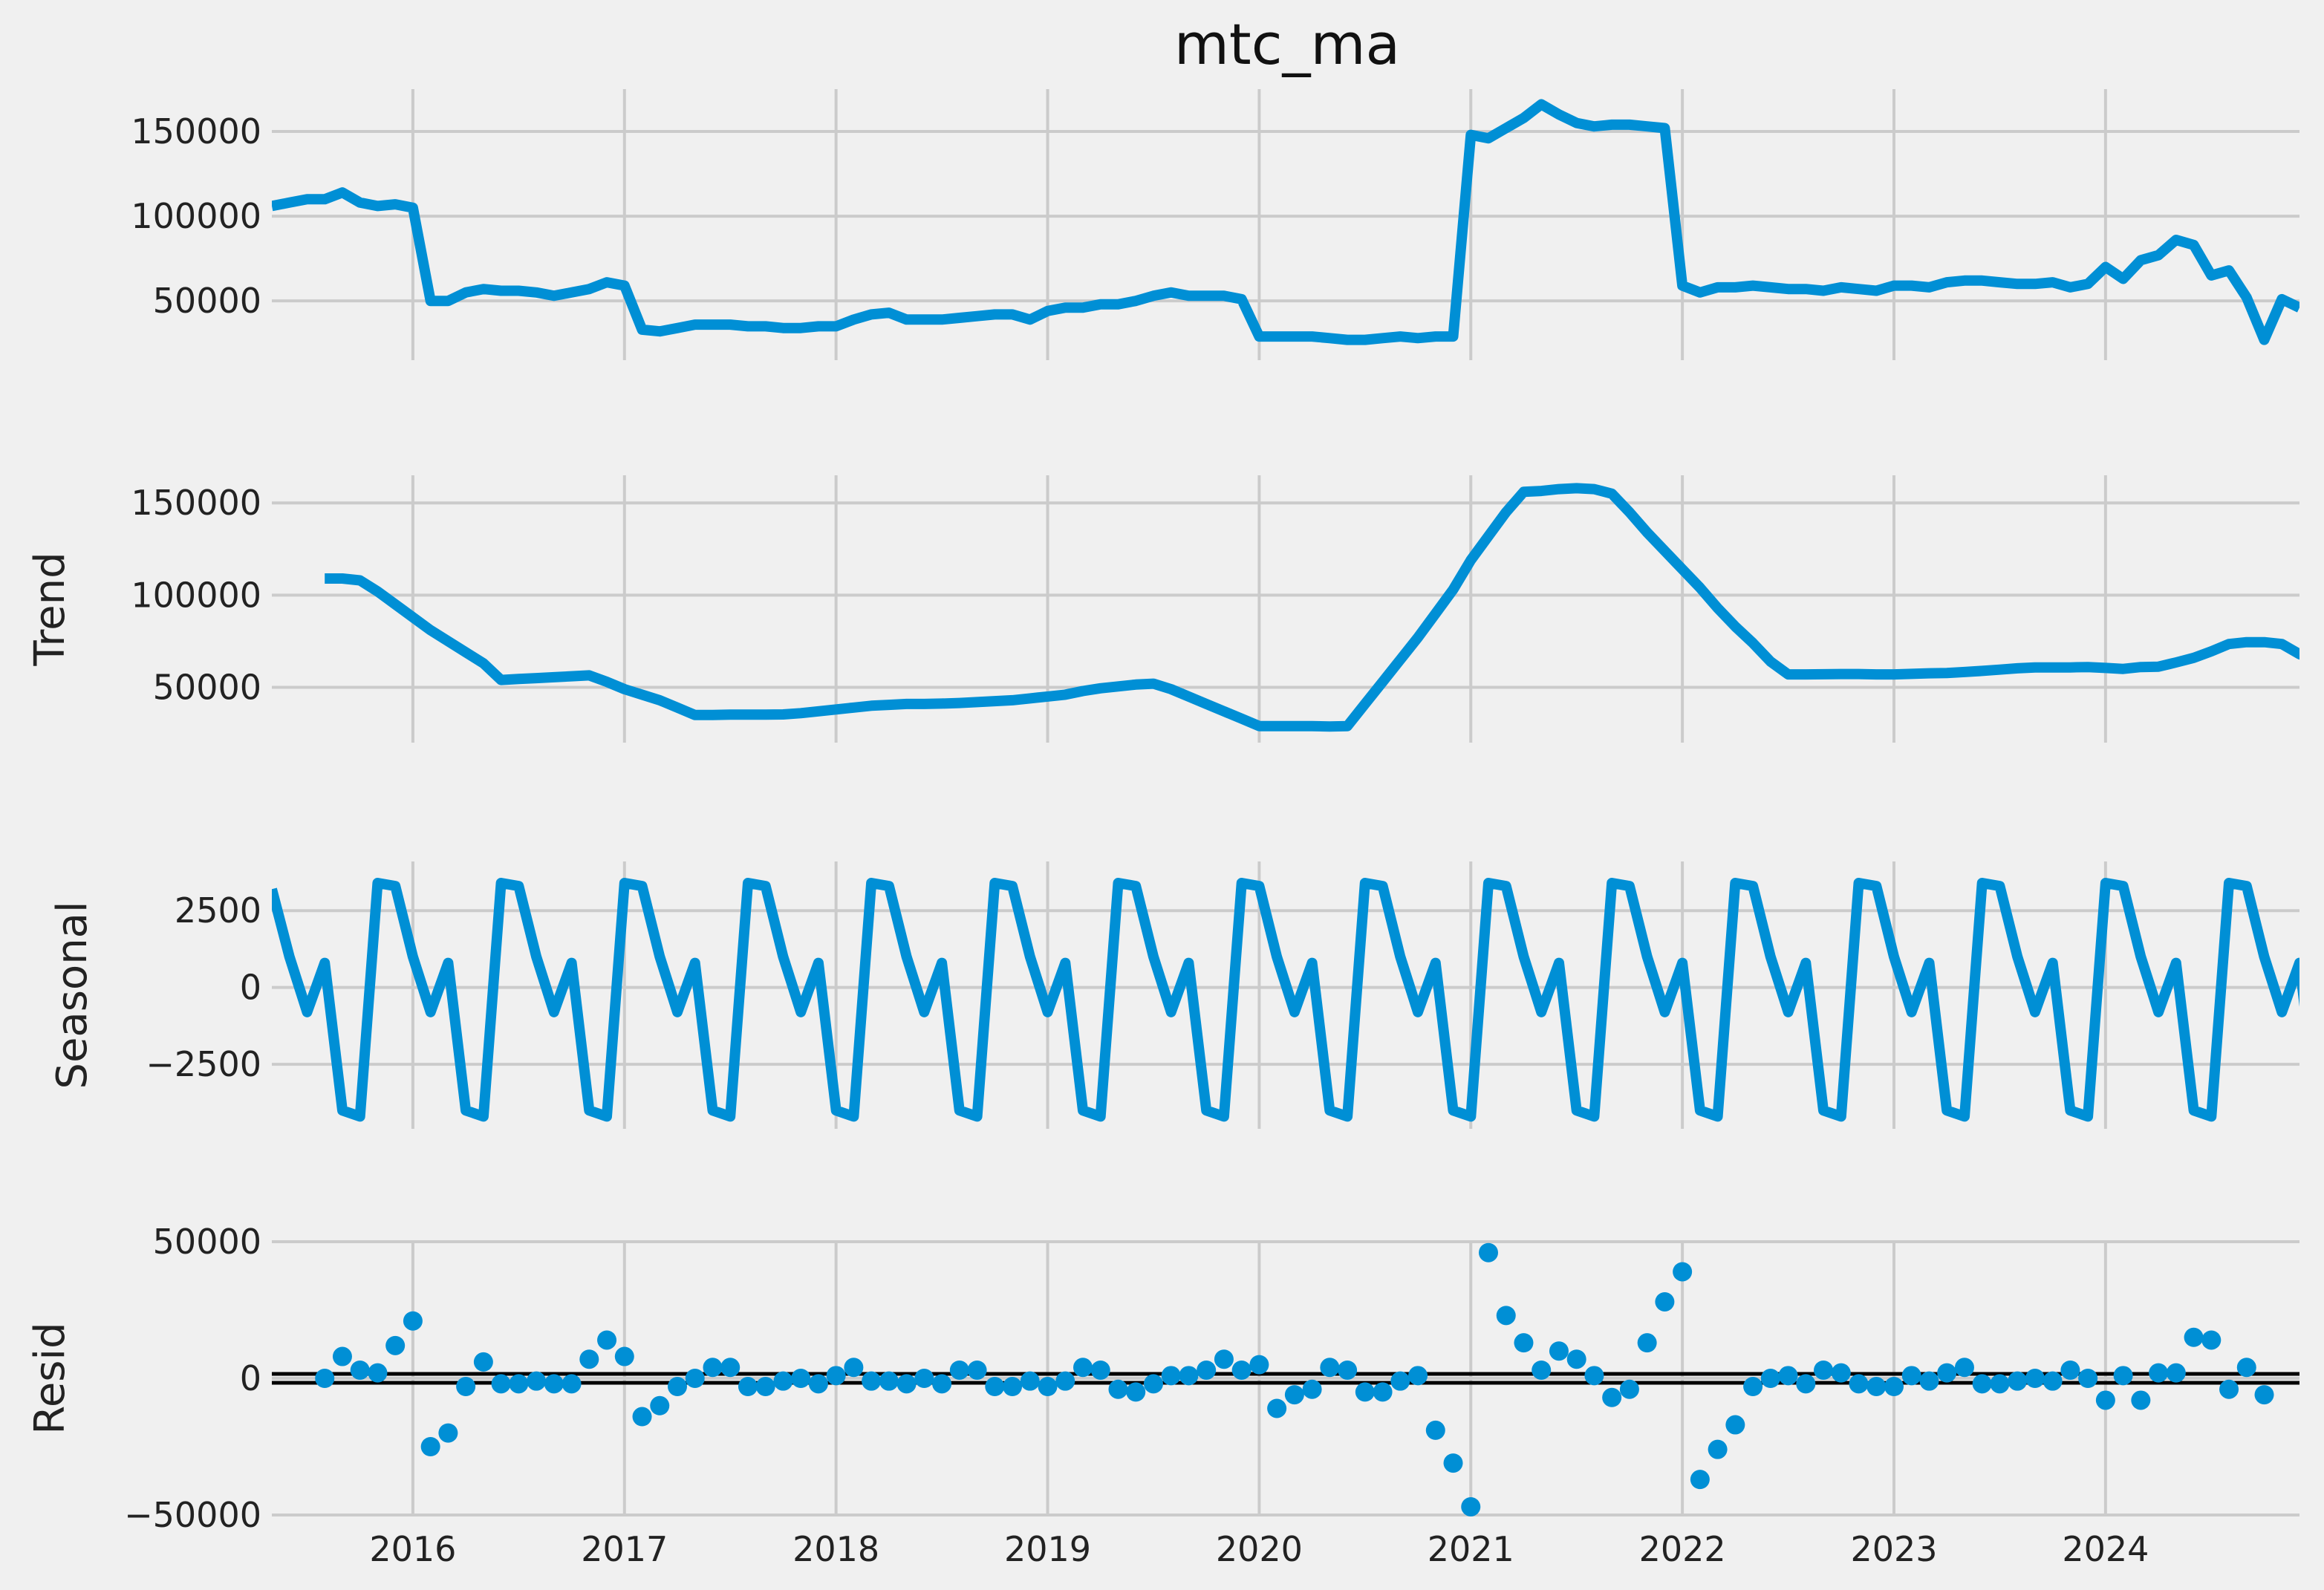 The height and width of the screenshot is (1590, 2324). Describe the element at coordinates (1894, 1549) in the screenshot. I see `x-tick-label-2023: 2023` at that location.